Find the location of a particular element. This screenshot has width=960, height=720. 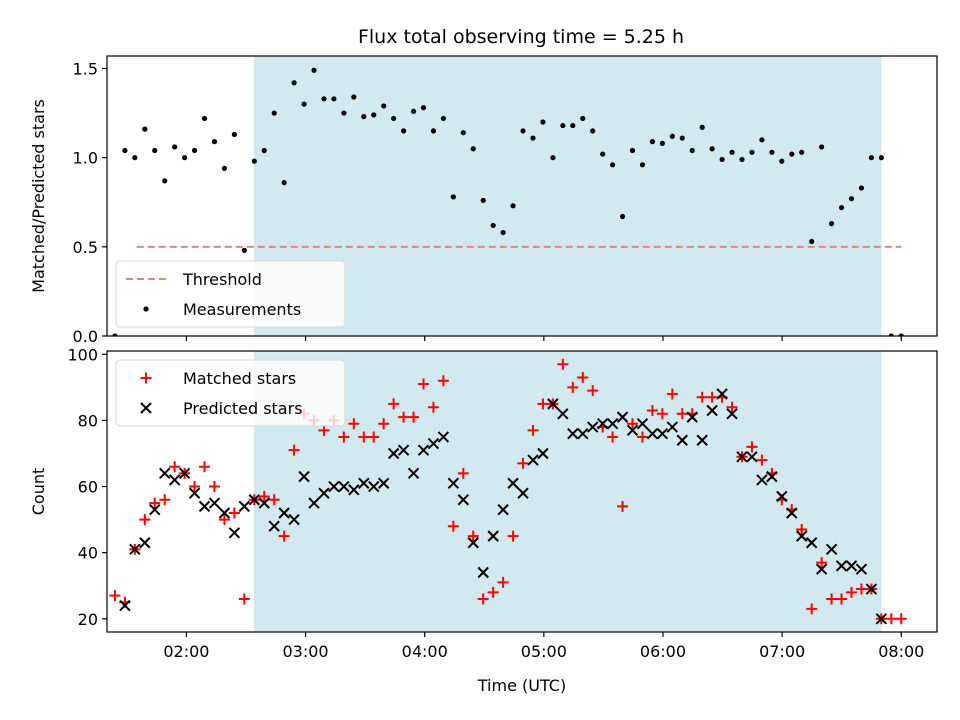

top-legend-label: Measurements is located at coordinates (242, 309).